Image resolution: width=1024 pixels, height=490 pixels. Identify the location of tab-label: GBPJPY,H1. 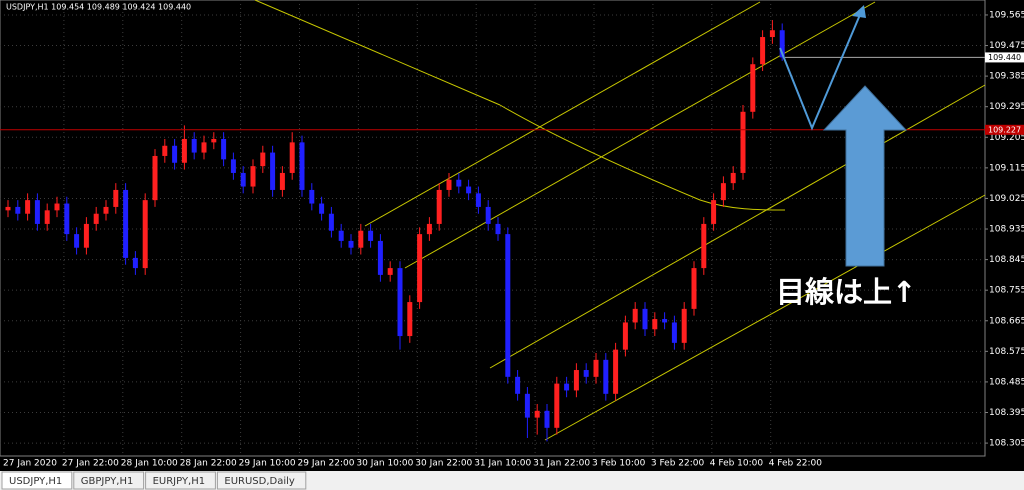
(107, 481).